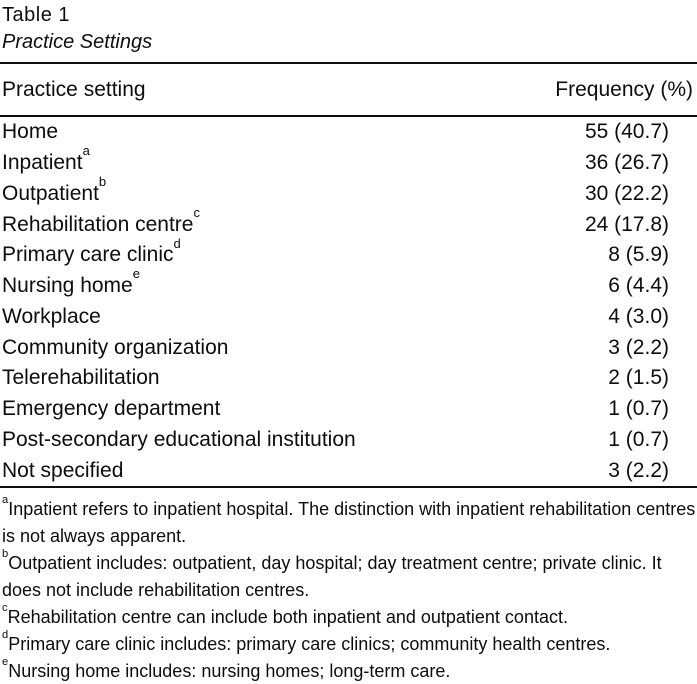  I want to click on setting-cell: Community organization, so click(115, 348).